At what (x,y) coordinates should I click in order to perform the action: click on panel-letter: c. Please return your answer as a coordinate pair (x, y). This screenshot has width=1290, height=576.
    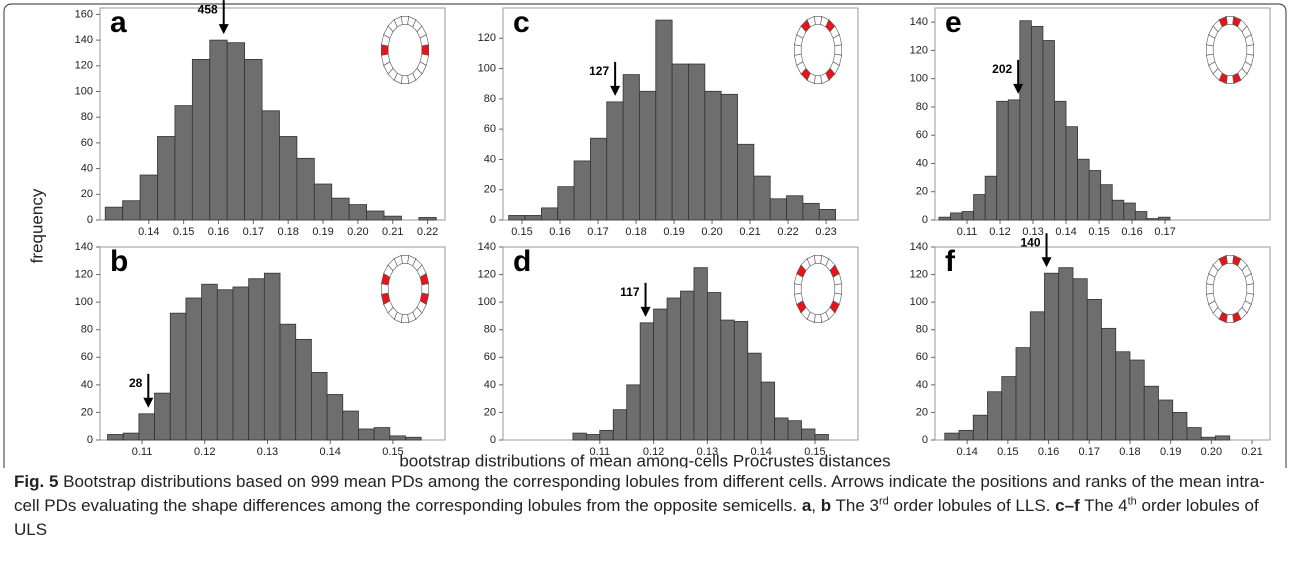
    Looking at the image, I should click on (521, 22).